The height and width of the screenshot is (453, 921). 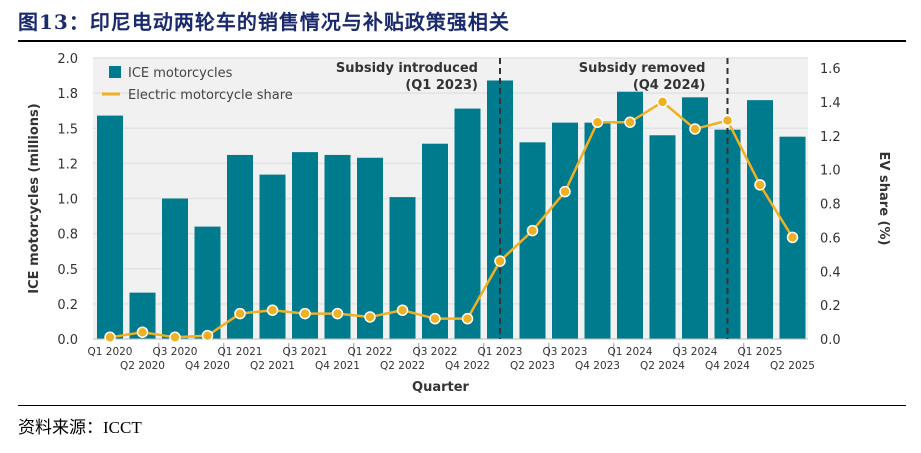 What do you see at coordinates (499, 352) in the screenshot?
I see `x-tick-label: Q1 2023` at bounding box center [499, 352].